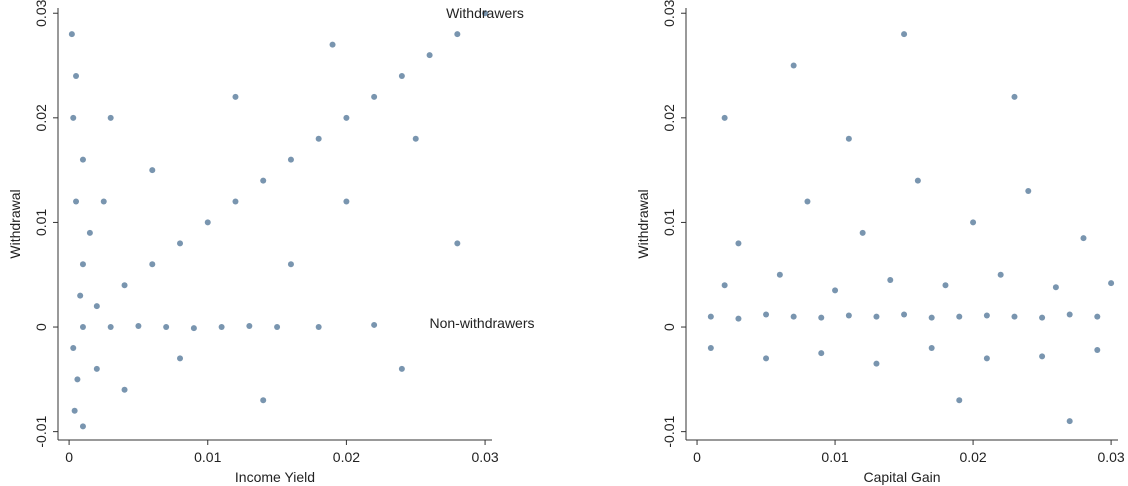 This screenshot has width=1128, height=486. I want to click on y-tick-label: 0, so click(669, 327).